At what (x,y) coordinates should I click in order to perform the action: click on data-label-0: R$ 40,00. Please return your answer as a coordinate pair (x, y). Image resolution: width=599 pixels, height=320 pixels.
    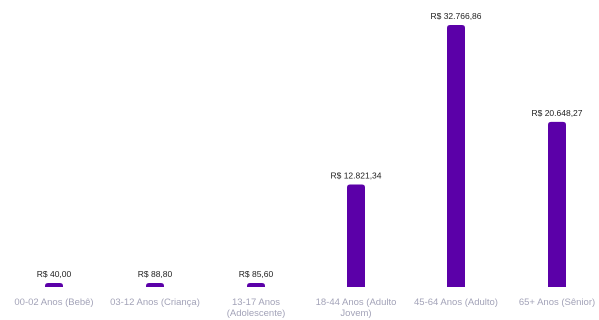
    Looking at the image, I should click on (54, 274).